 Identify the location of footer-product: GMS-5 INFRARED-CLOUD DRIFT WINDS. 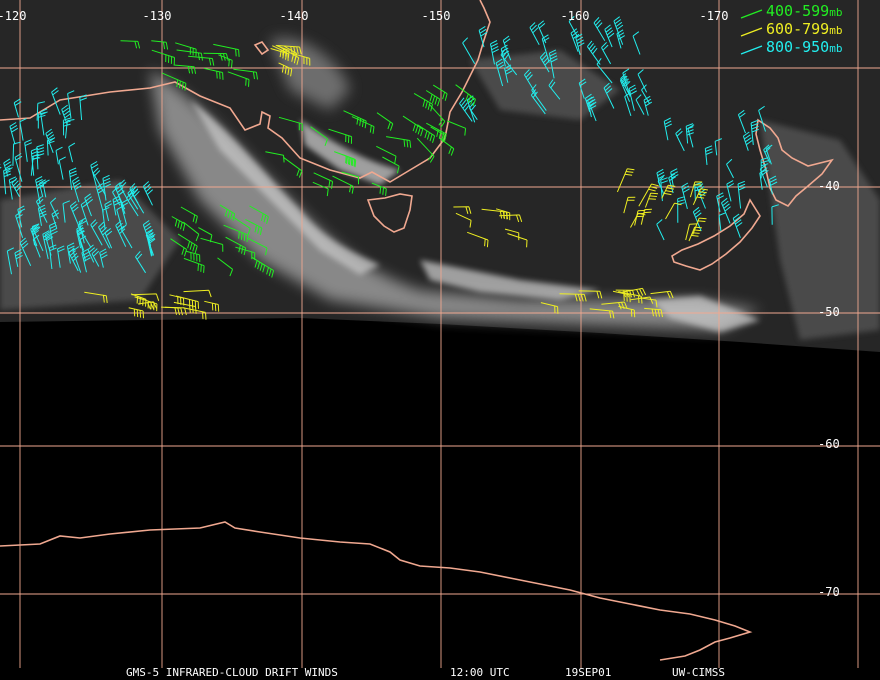
(232, 672).